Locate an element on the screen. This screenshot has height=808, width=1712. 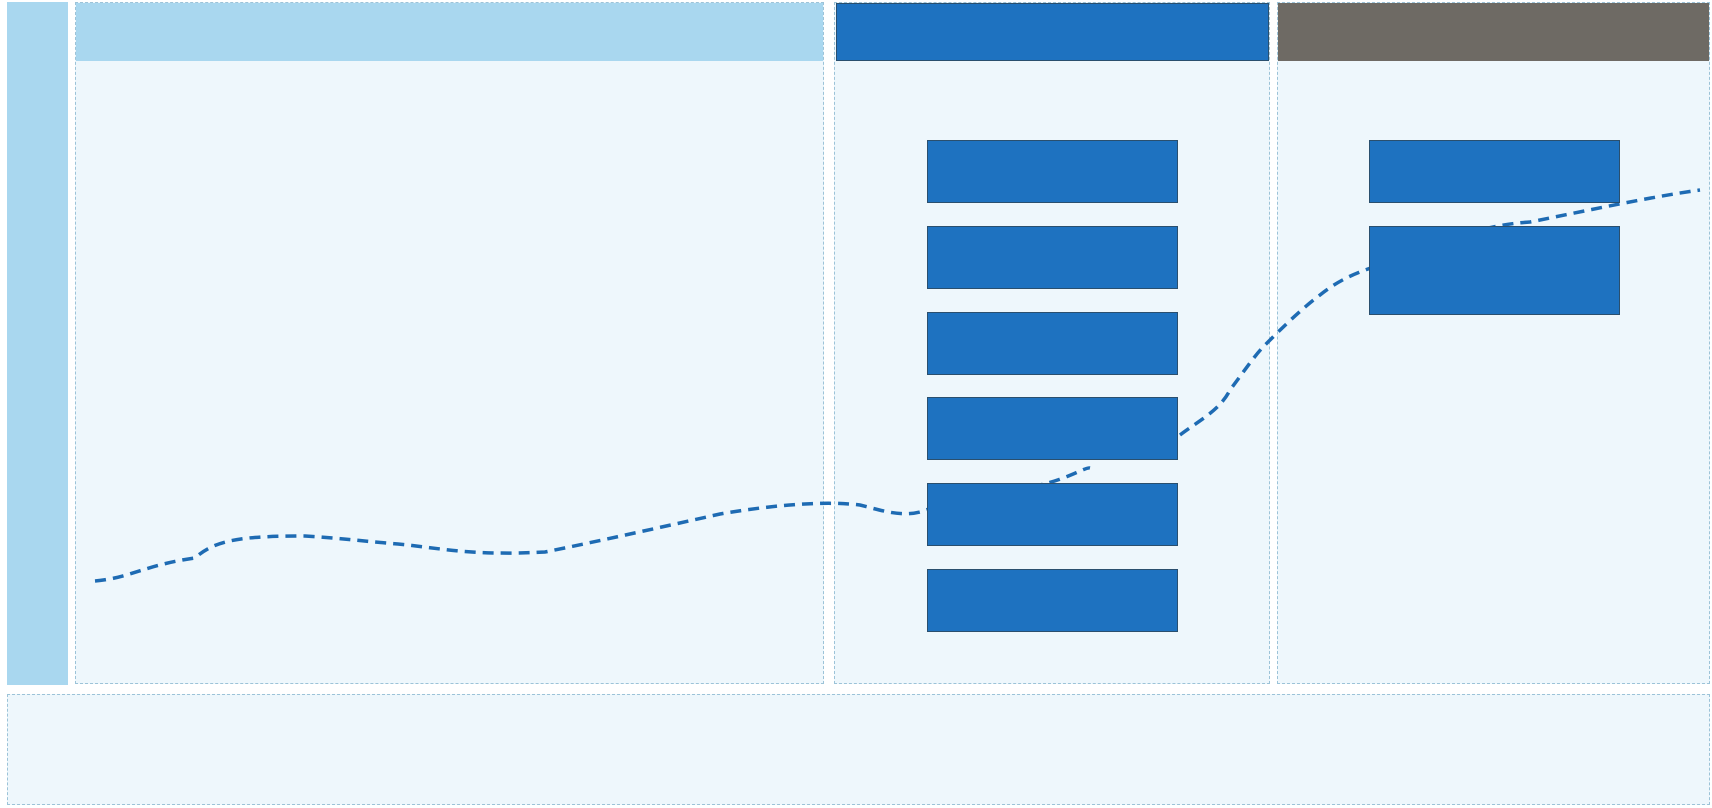
progress-trend-line-upper is located at coordinates (1439, 312).